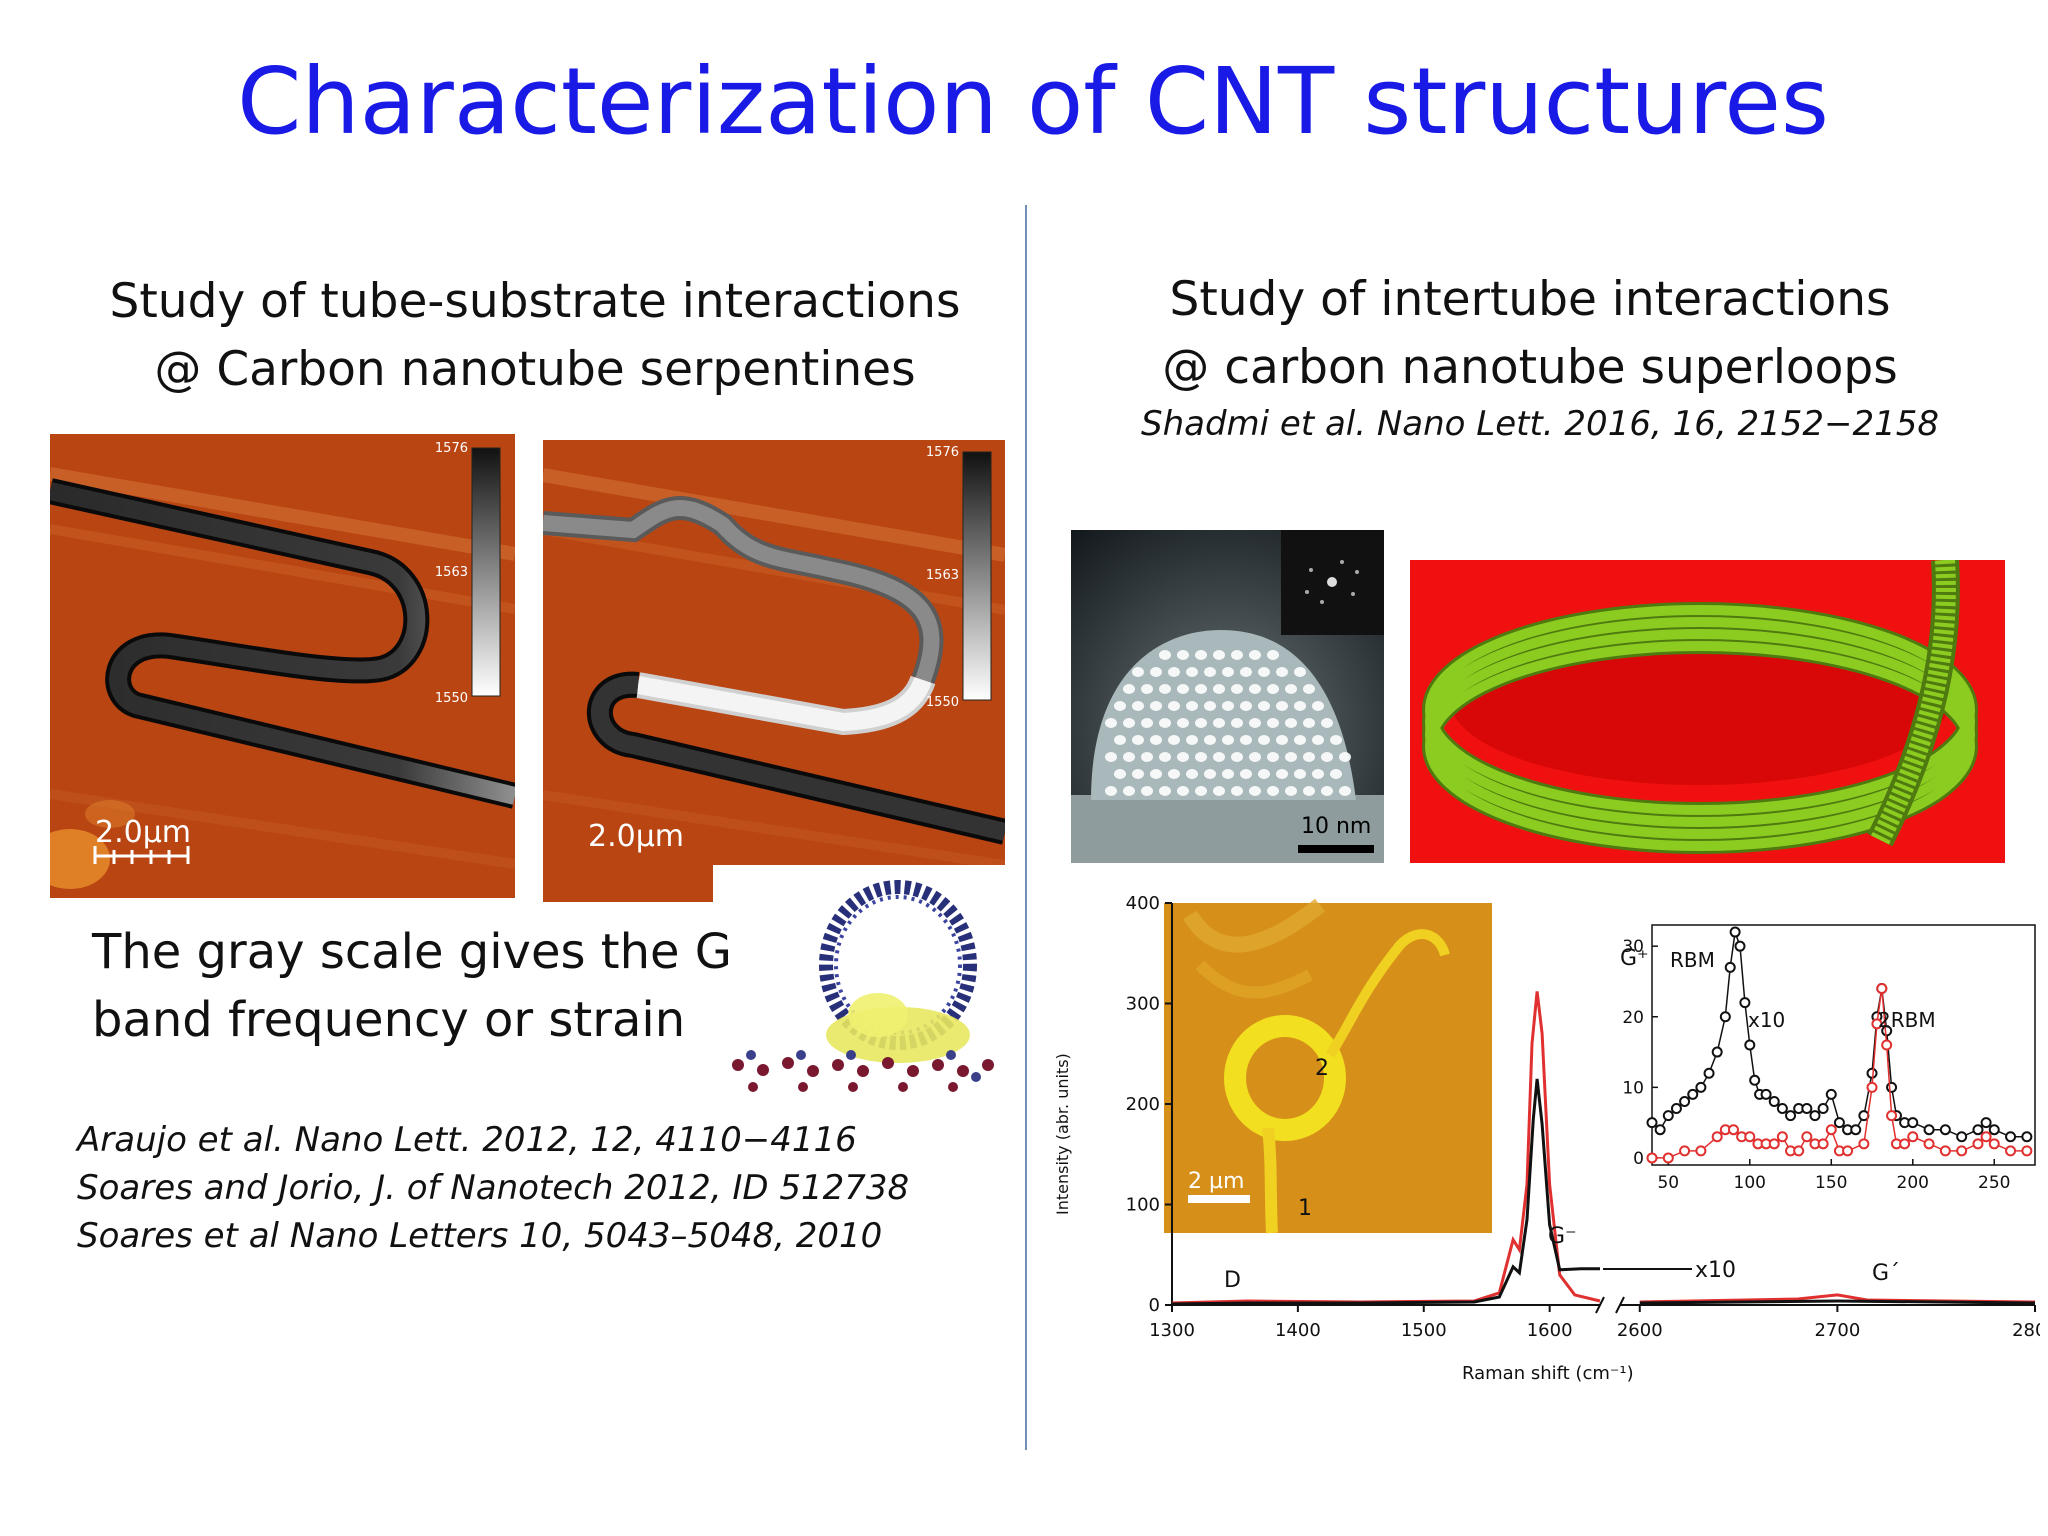  I want to click on colorbar-tick: 1563, so click(942, 575).